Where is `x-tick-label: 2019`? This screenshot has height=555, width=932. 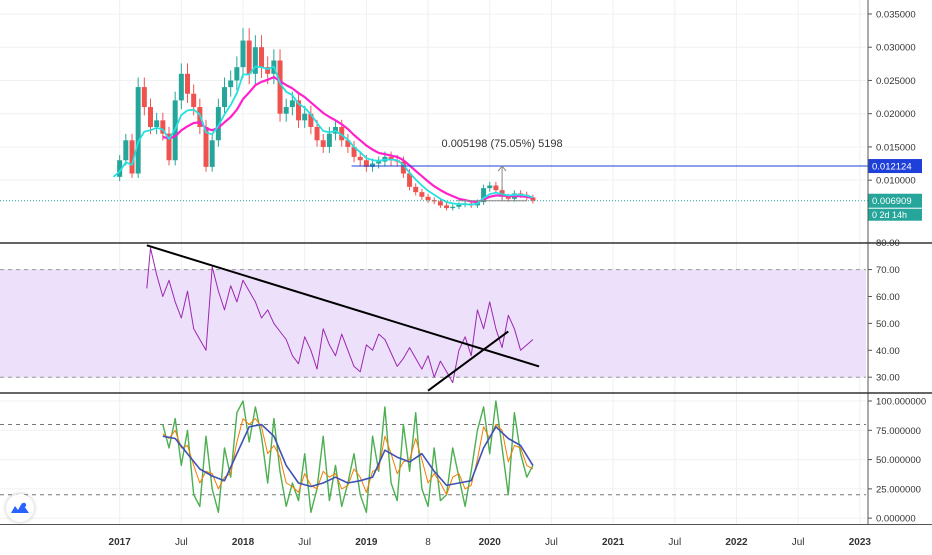 x-tick-label: 2019 is located at coordinates (366, 542).